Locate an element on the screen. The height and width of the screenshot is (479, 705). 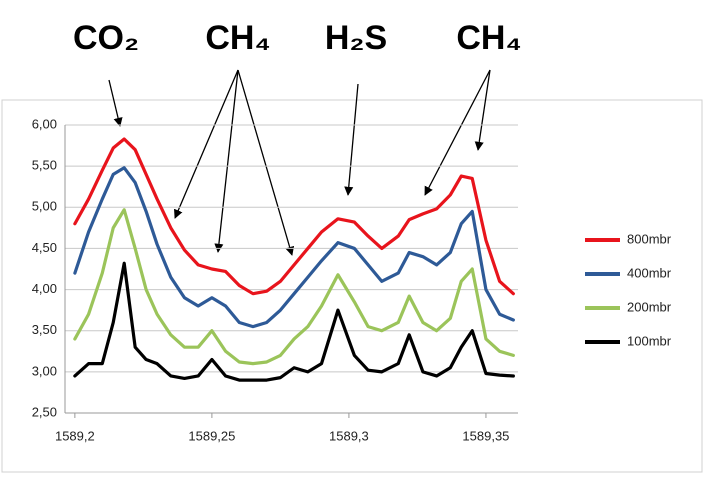
legend-label: 100mbr is located at coordinates (649, 340).